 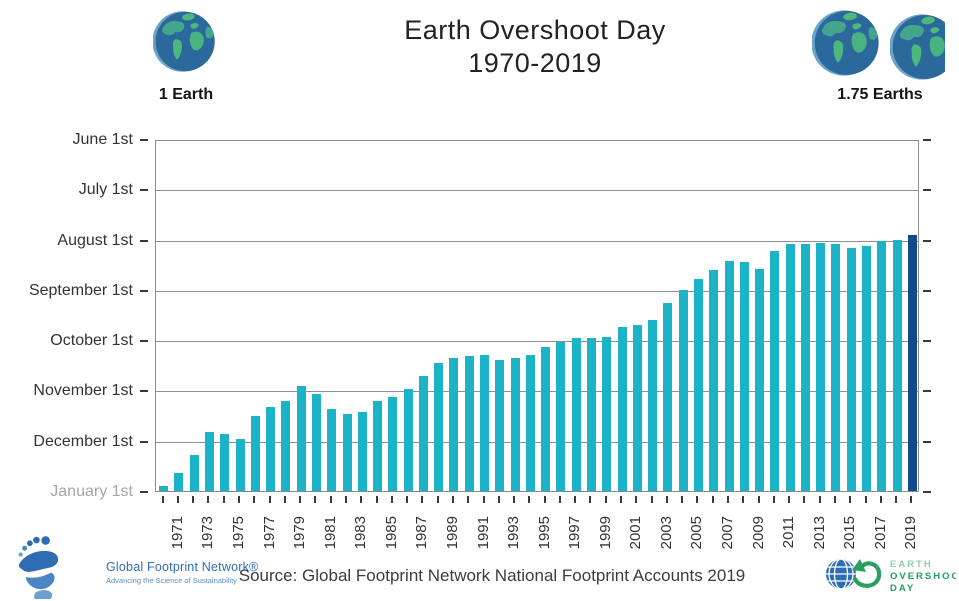 I want to click on eod-logo-line3: DAY, so click(x=902, y=588).